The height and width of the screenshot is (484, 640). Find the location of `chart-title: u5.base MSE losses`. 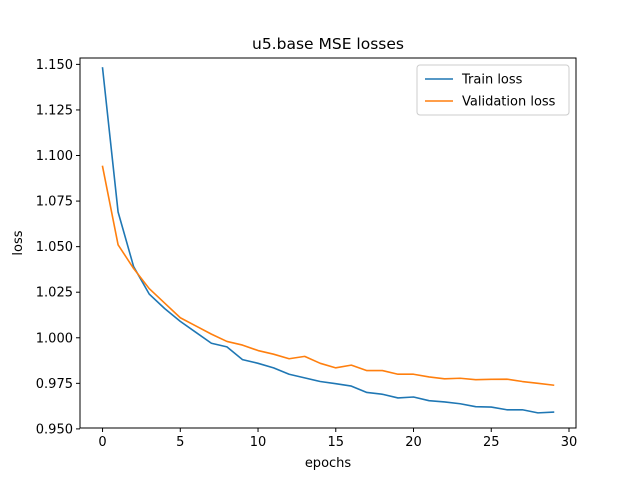

chart-title: u5.base MSE losses is located at coordinates (328, 44).